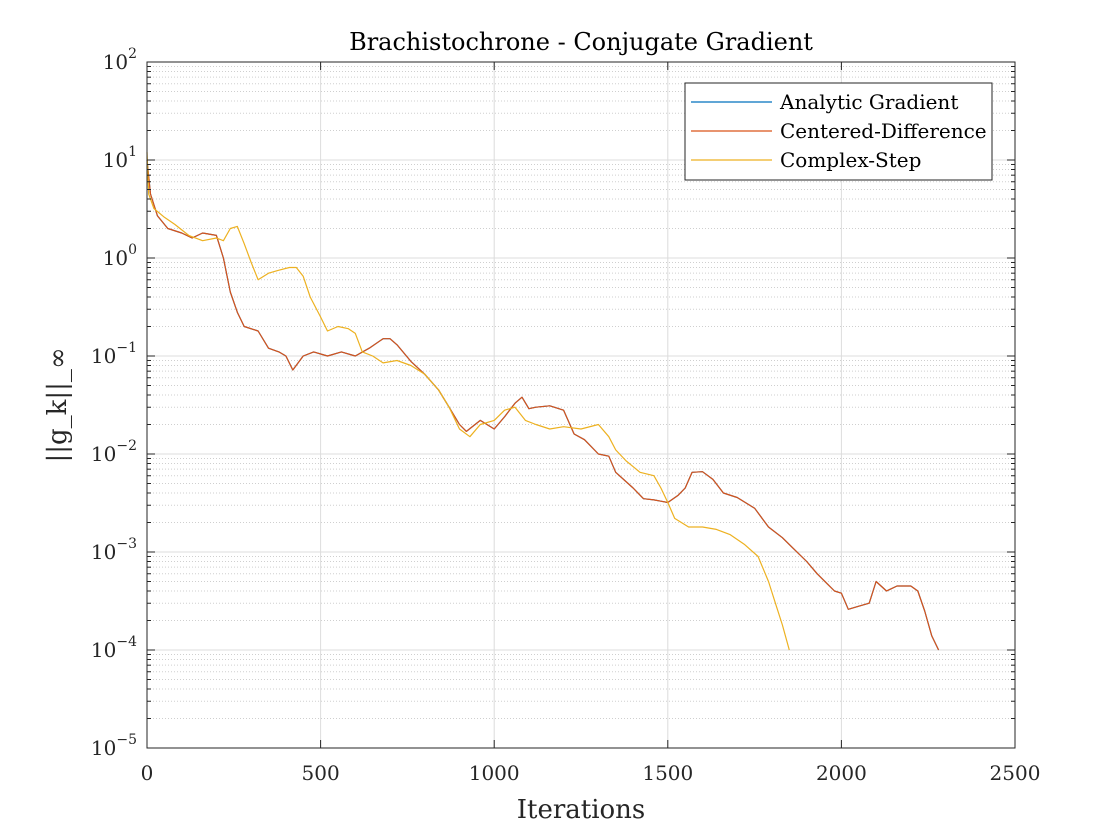  Describe the element at coordinates (841, 773) in the screenshot. I see `x-tick-label: 2000` at that location.